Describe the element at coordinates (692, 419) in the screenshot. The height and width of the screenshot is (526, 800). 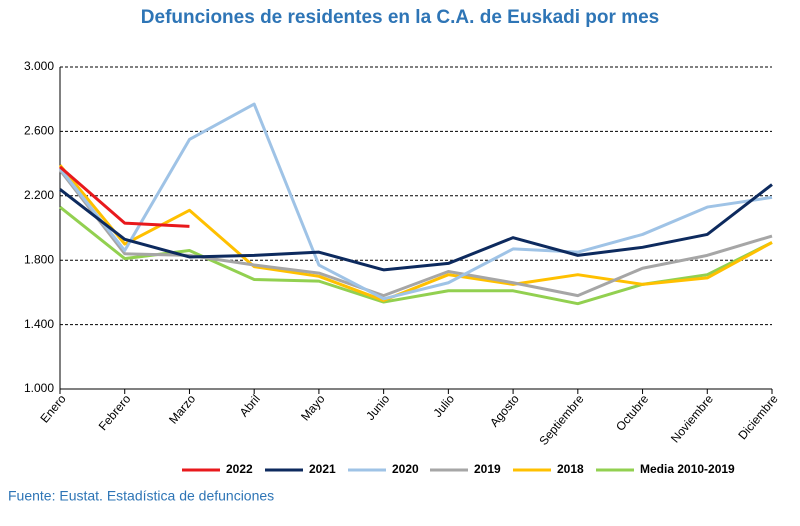
I see `x-tick-label: Noviembre` at that location.